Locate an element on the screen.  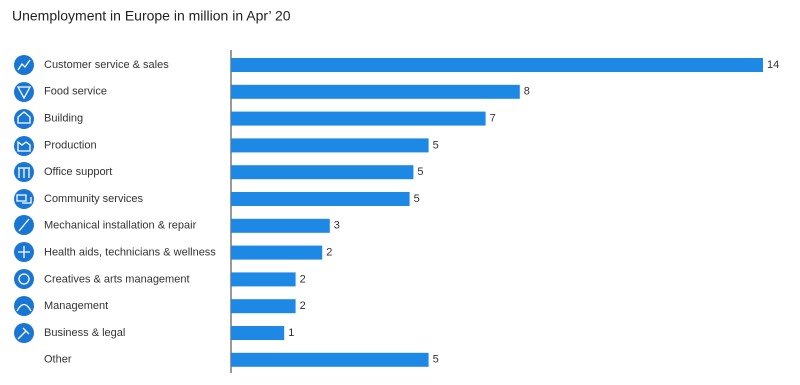
category-label: Office support is located at coordinates (78, 172).